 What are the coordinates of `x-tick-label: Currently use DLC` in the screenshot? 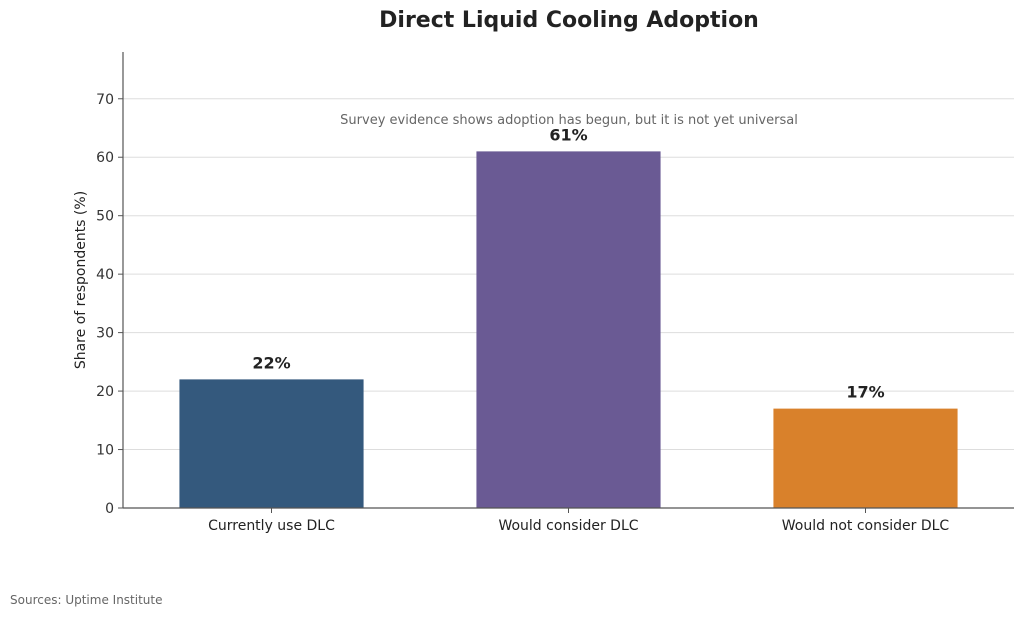 It's located at (271, 526).